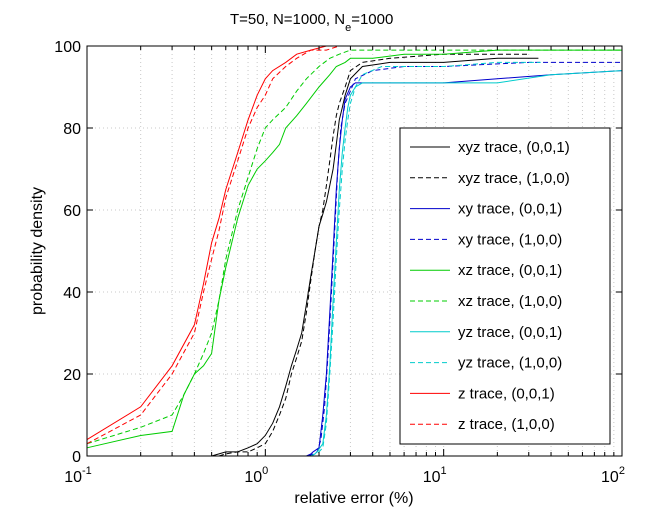 This screenshot has width=664, height=513. I want to click on x-tick-label: 10¹, so click(435, 475).